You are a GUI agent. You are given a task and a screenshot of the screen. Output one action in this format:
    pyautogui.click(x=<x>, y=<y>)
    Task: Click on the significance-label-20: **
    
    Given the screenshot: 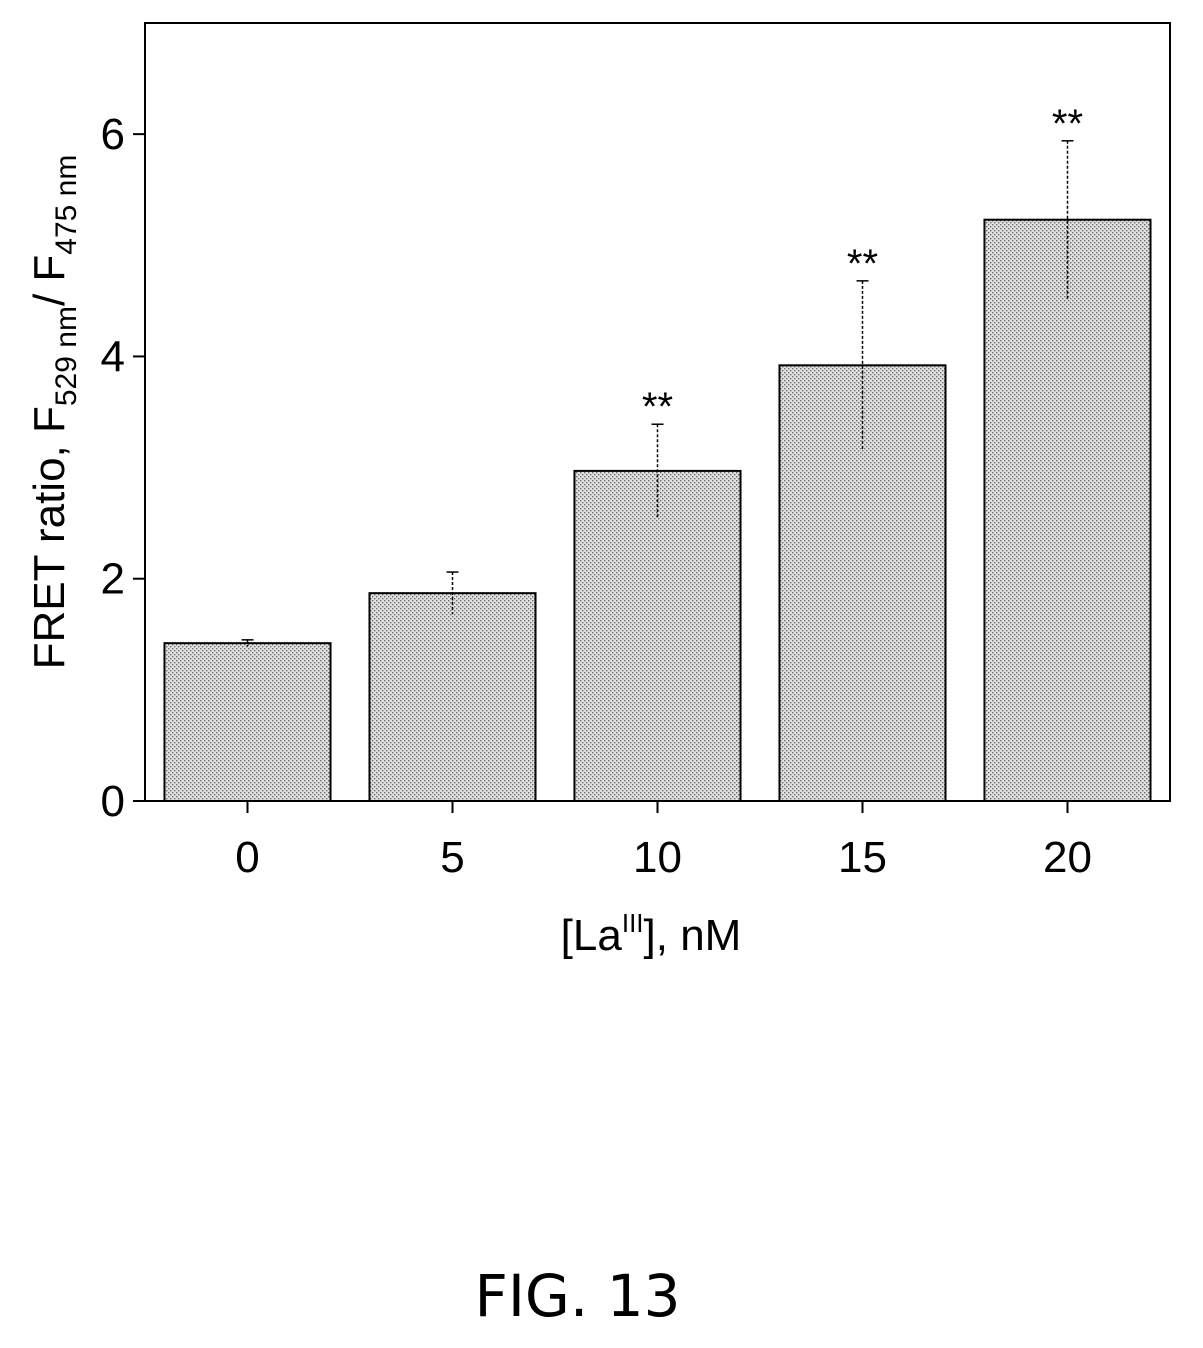 What is the action you would take?
    pyautogui.click(x=1067, y=124)
    